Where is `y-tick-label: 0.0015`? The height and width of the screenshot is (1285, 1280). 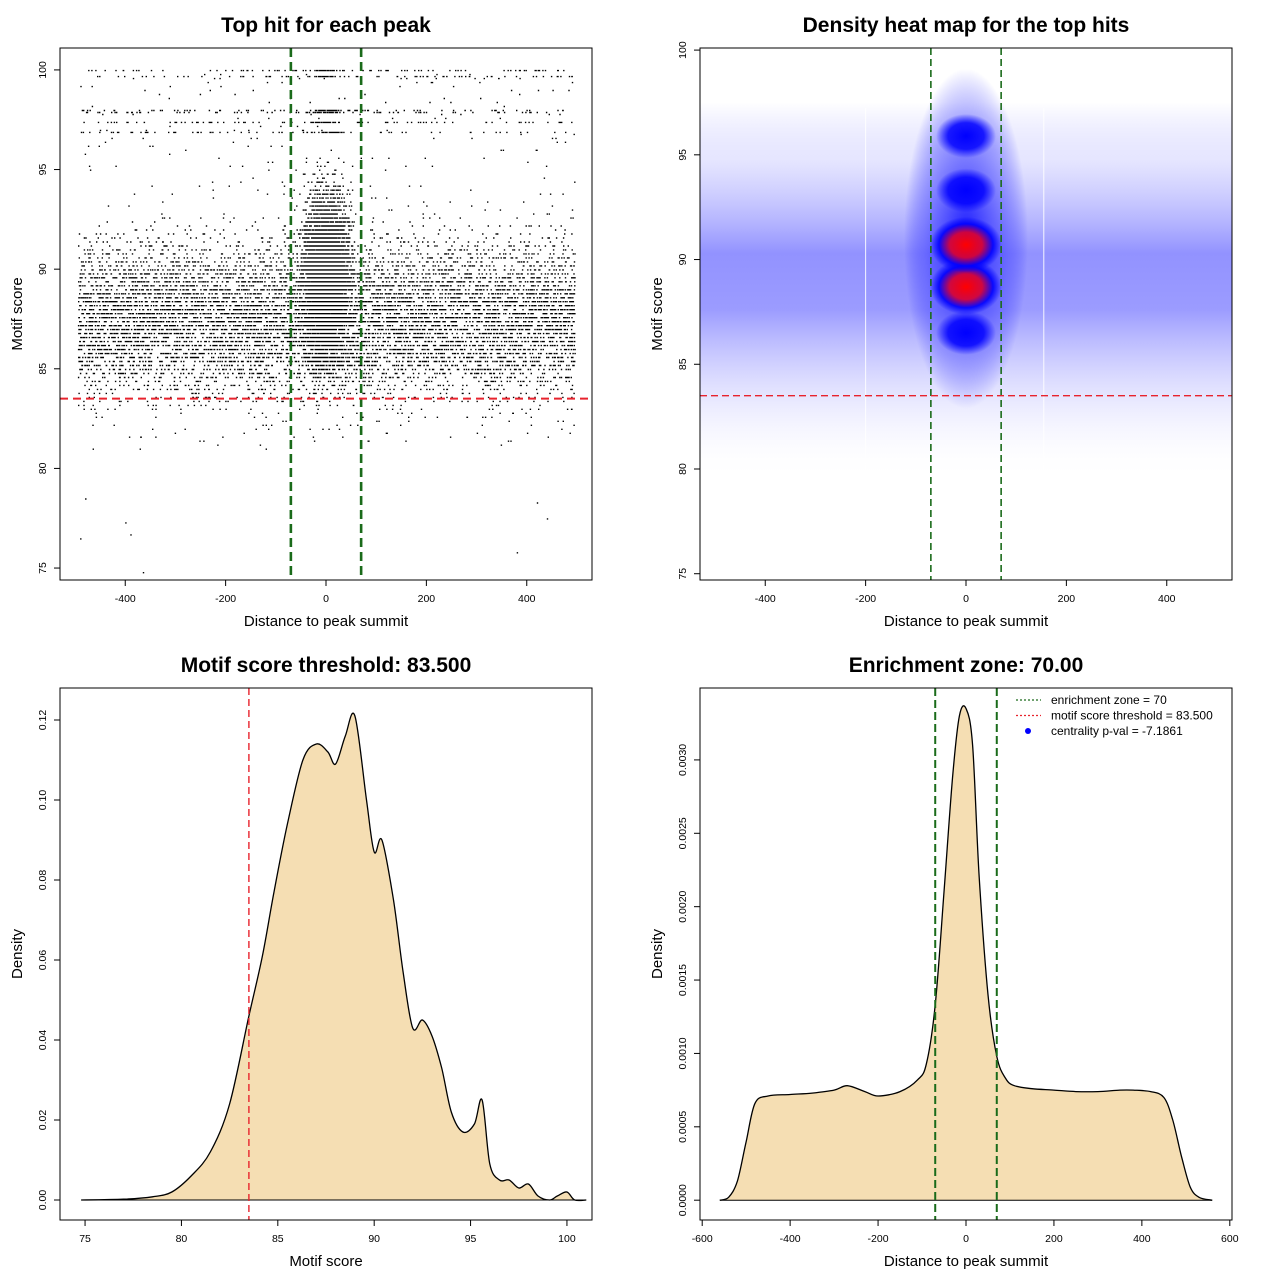 y-tick-label: 0.0015 is located at coordinates (683, 980).